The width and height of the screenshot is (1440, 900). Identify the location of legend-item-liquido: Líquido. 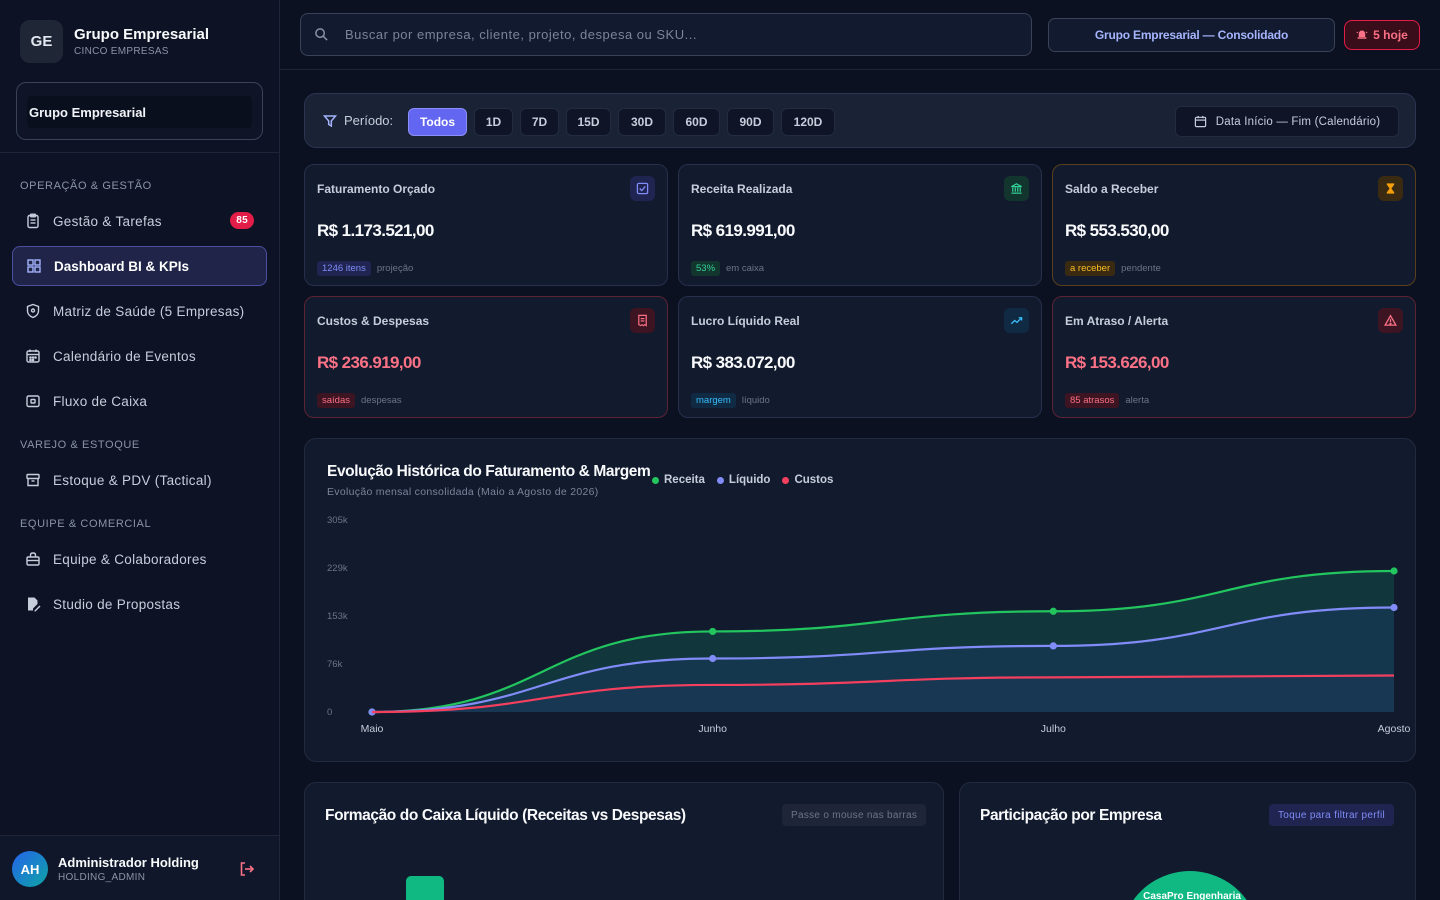
(743, 480).